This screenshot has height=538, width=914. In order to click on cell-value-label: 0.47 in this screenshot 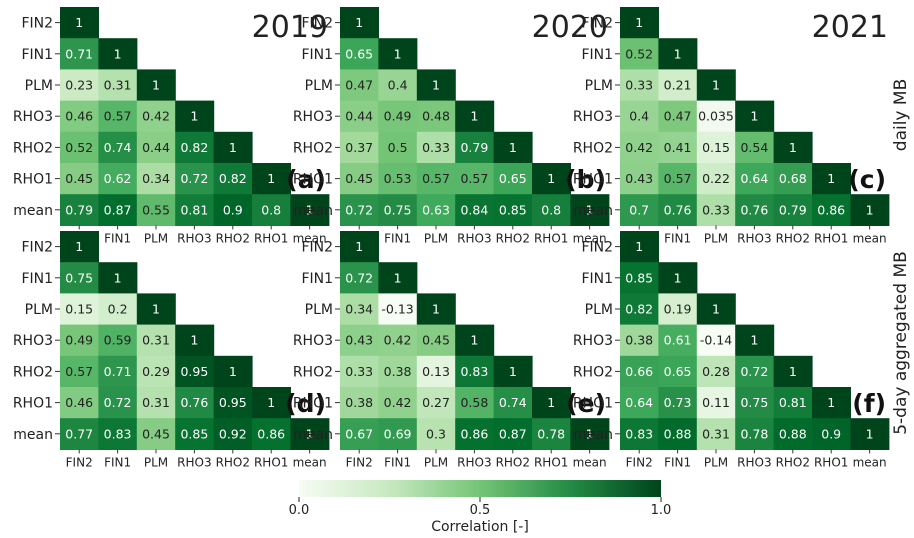, I will do `click(359, 85)`.